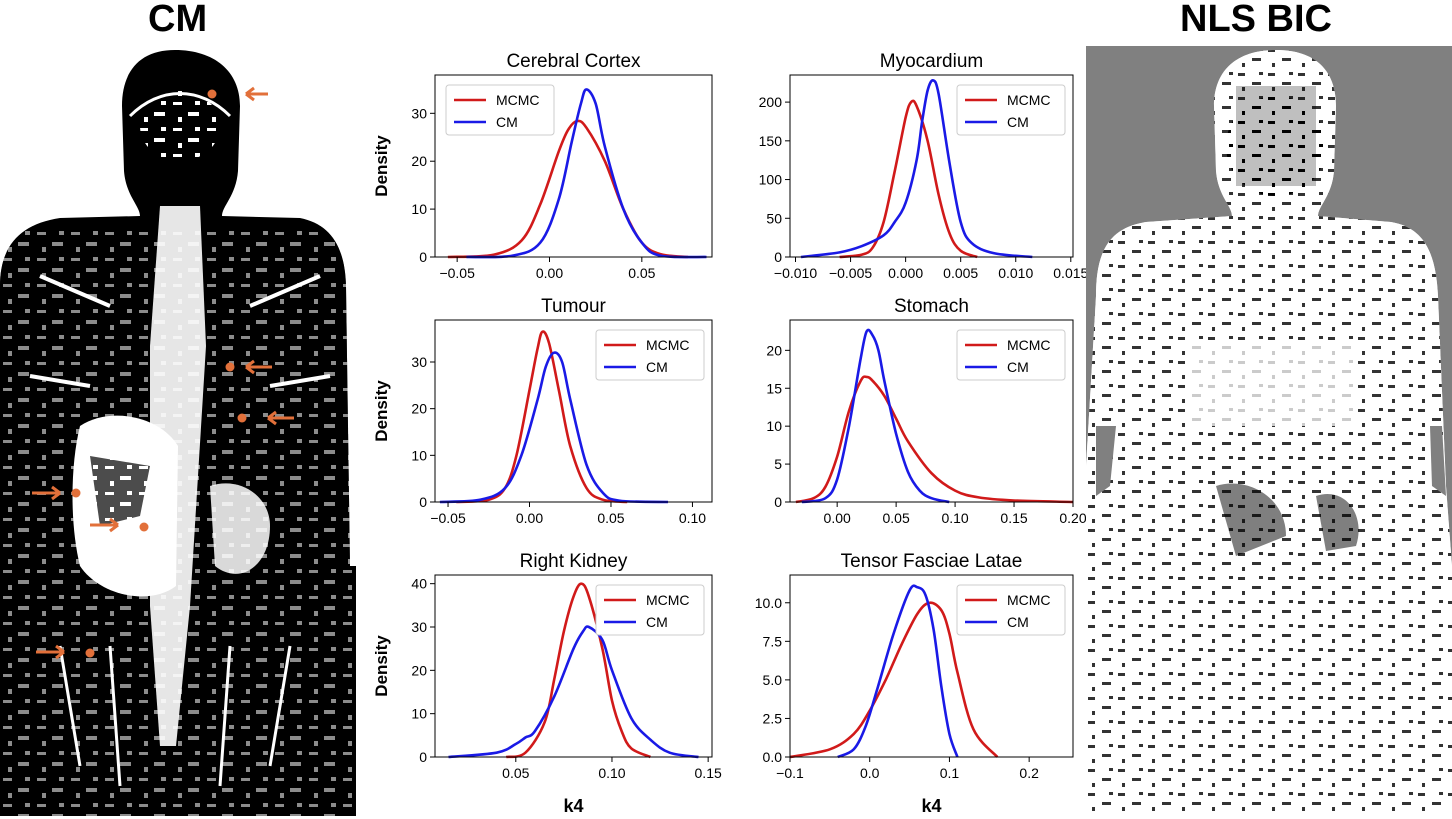  I want to click on x-tick-label: −0.005, so click(850, 273).